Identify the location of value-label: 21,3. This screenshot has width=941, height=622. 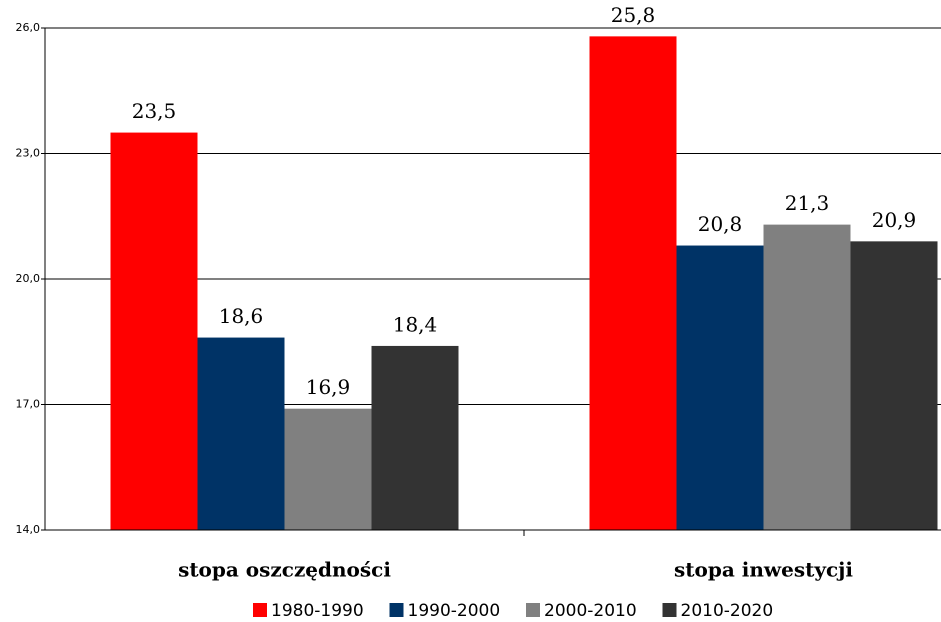
(807, 203).